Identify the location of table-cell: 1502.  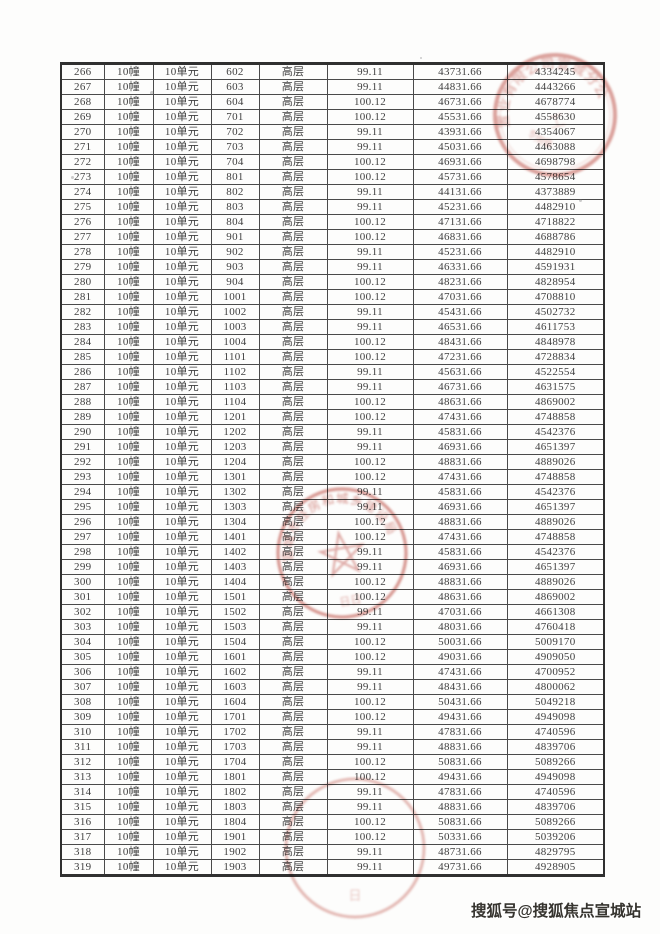
(235, 612).